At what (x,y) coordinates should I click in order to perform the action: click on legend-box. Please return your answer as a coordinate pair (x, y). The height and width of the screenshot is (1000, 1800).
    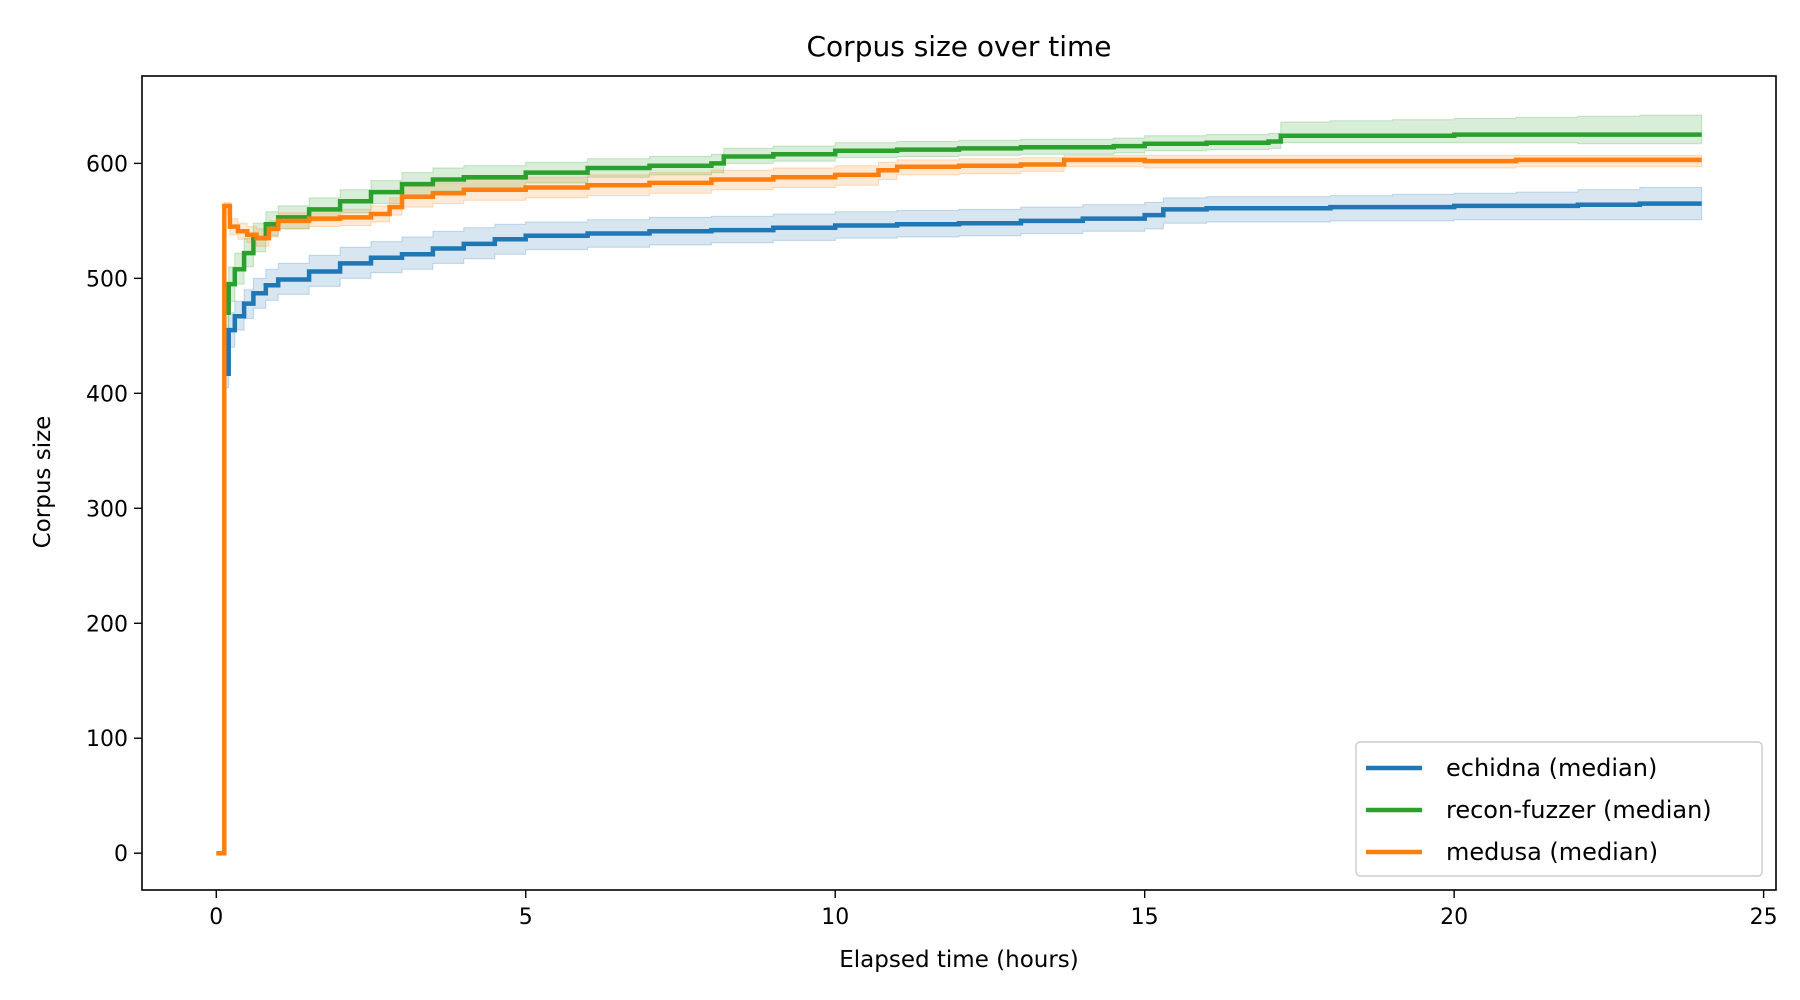
    Looking at the image, I should click on (1559, 809).